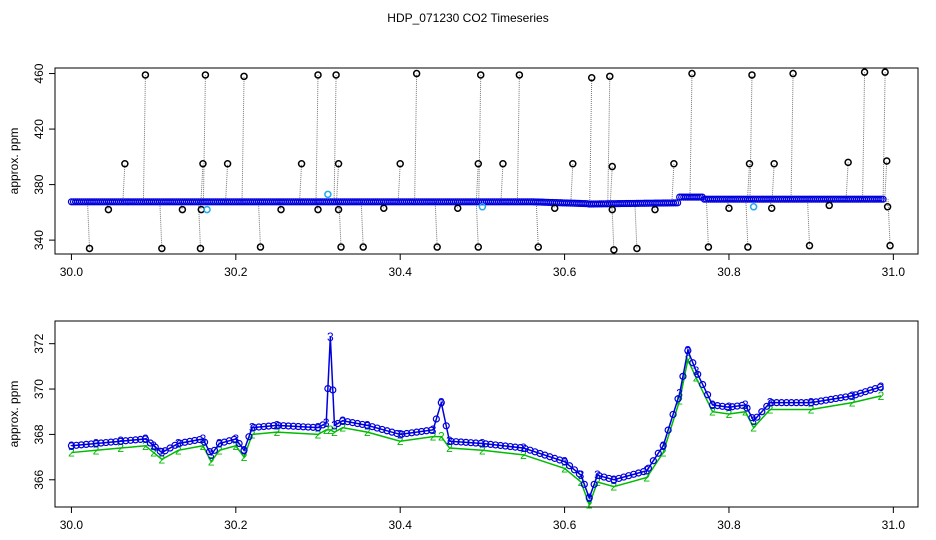 The image size is (936, 540). Describe the element at coordinates (44, 411) in the screenshot. I see `bottom-y-axis: 366 368 370 372` at that location.